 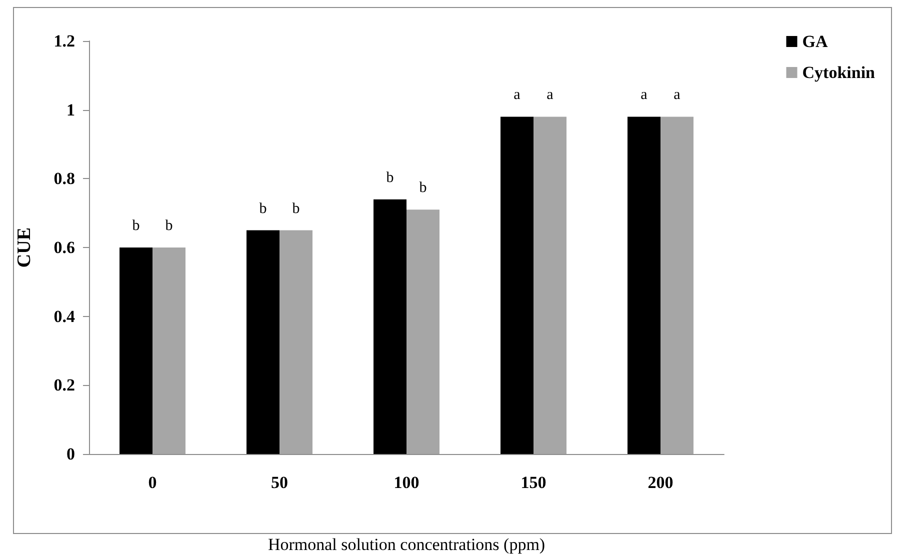 I want to click on y-tick-label: 1.2, so click(x=64, y=41).